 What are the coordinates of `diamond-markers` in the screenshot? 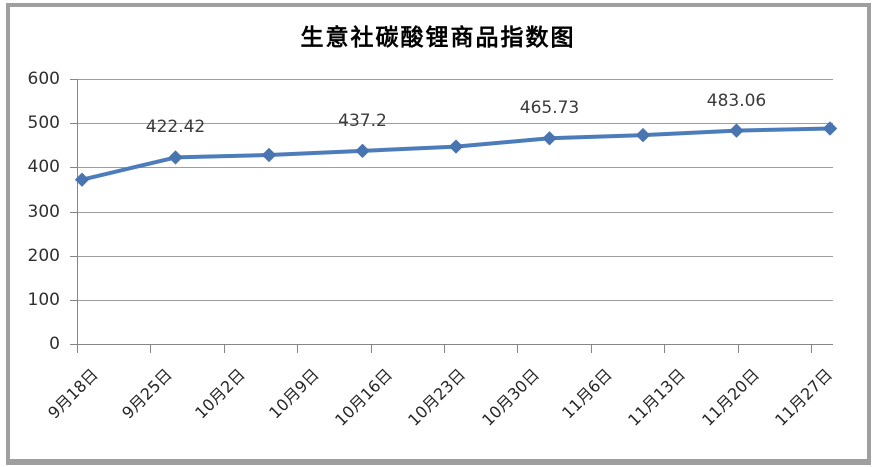 It's located at (456, 154).